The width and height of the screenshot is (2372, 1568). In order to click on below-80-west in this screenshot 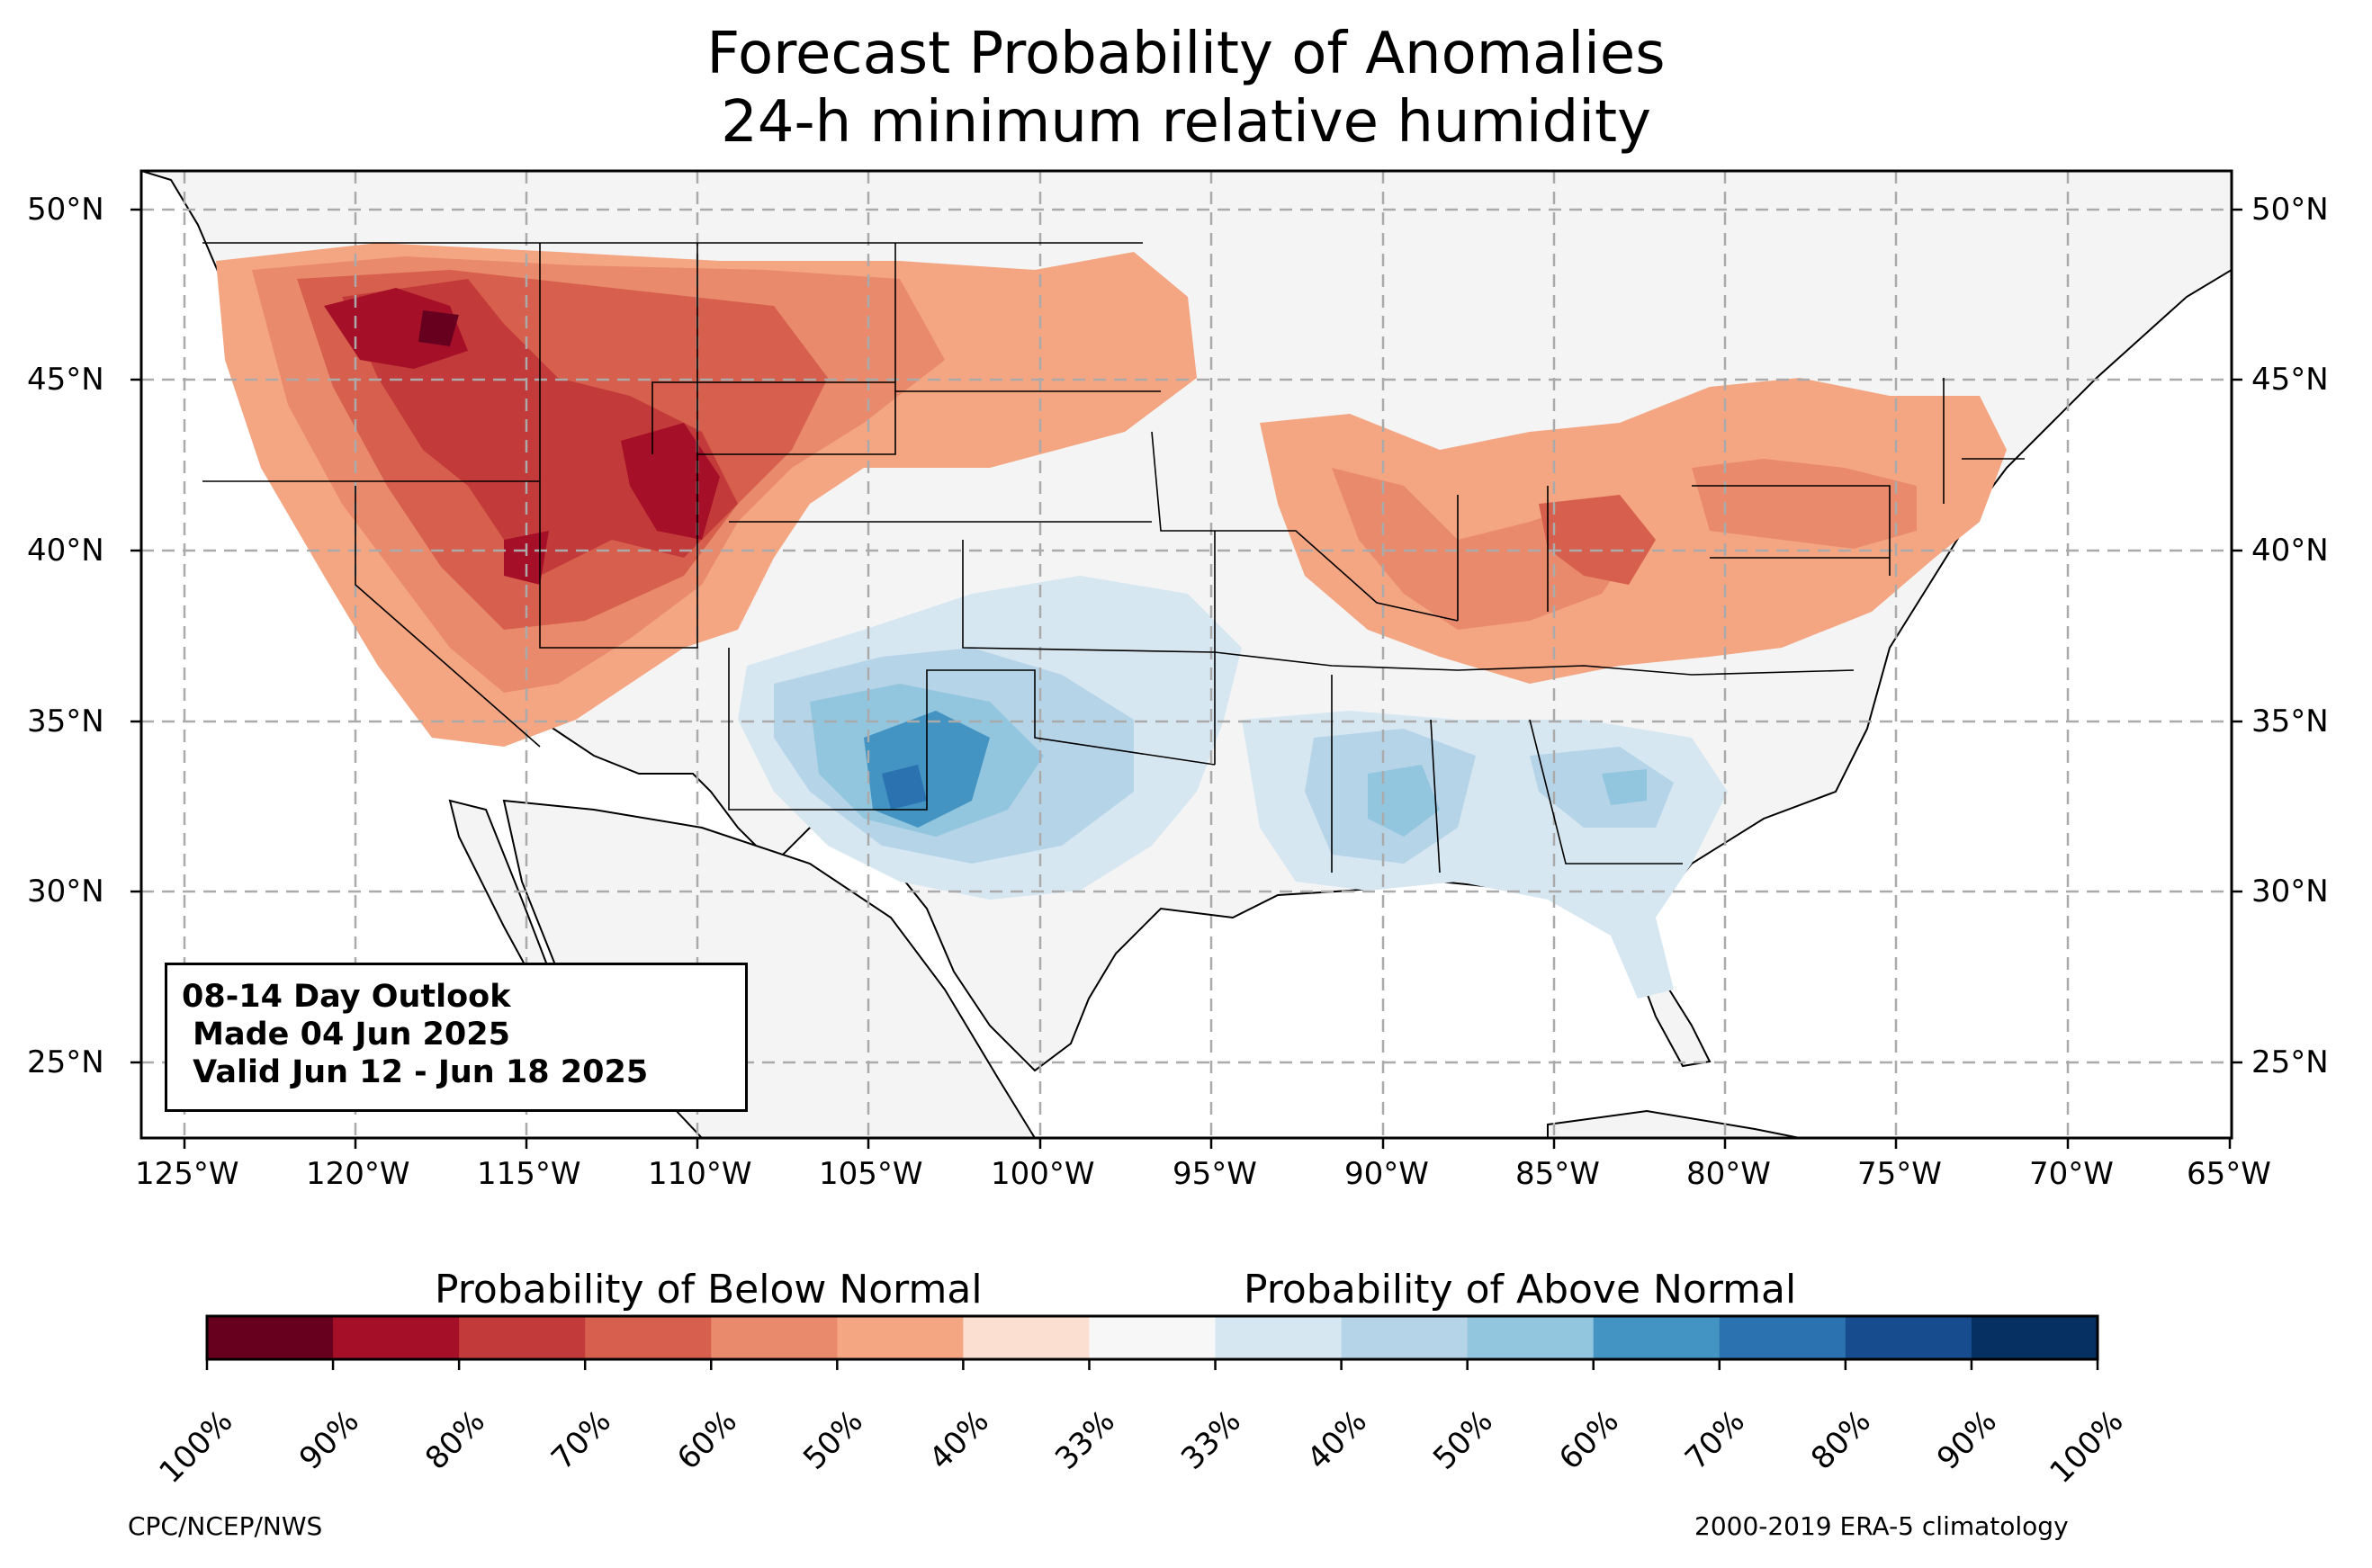, I will do `click(522, 436)`.